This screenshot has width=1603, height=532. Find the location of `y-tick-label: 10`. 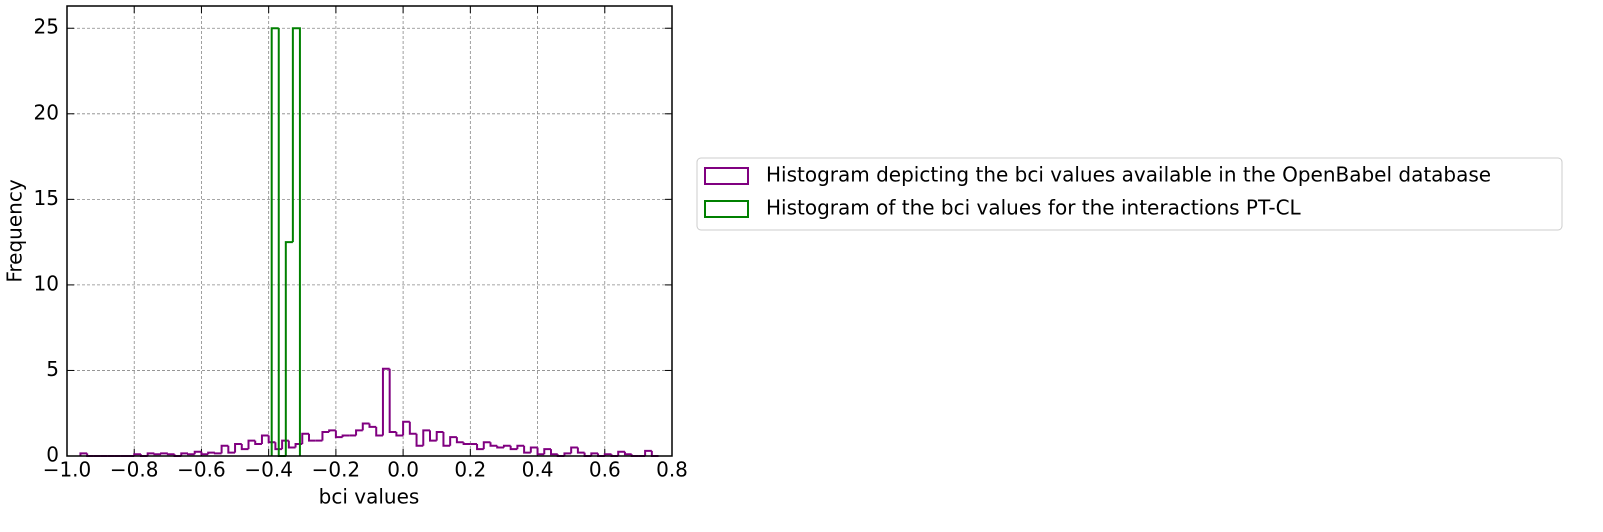

y-tick-label: 10 is located at coordinates (46, 283).